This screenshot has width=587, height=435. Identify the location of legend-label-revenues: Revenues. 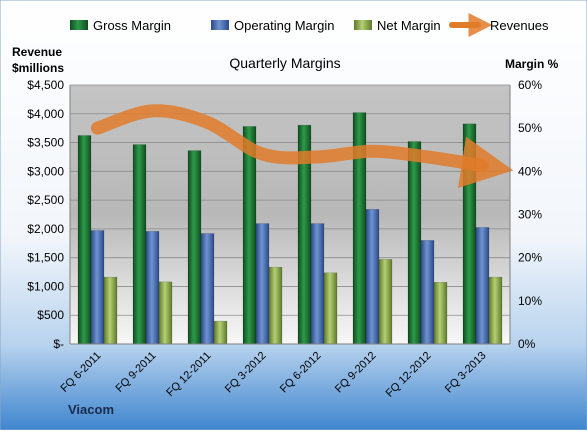
(519, 25).